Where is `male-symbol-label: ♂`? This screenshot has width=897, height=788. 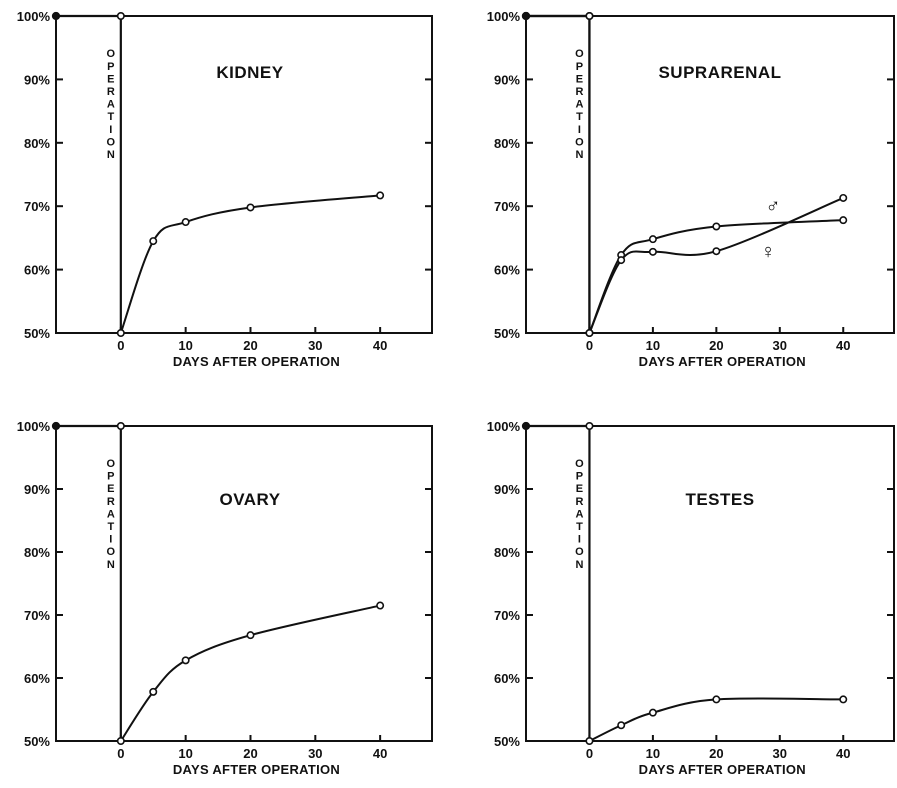 male-symbol-label: ♂ is located at coordinates (773, 206).